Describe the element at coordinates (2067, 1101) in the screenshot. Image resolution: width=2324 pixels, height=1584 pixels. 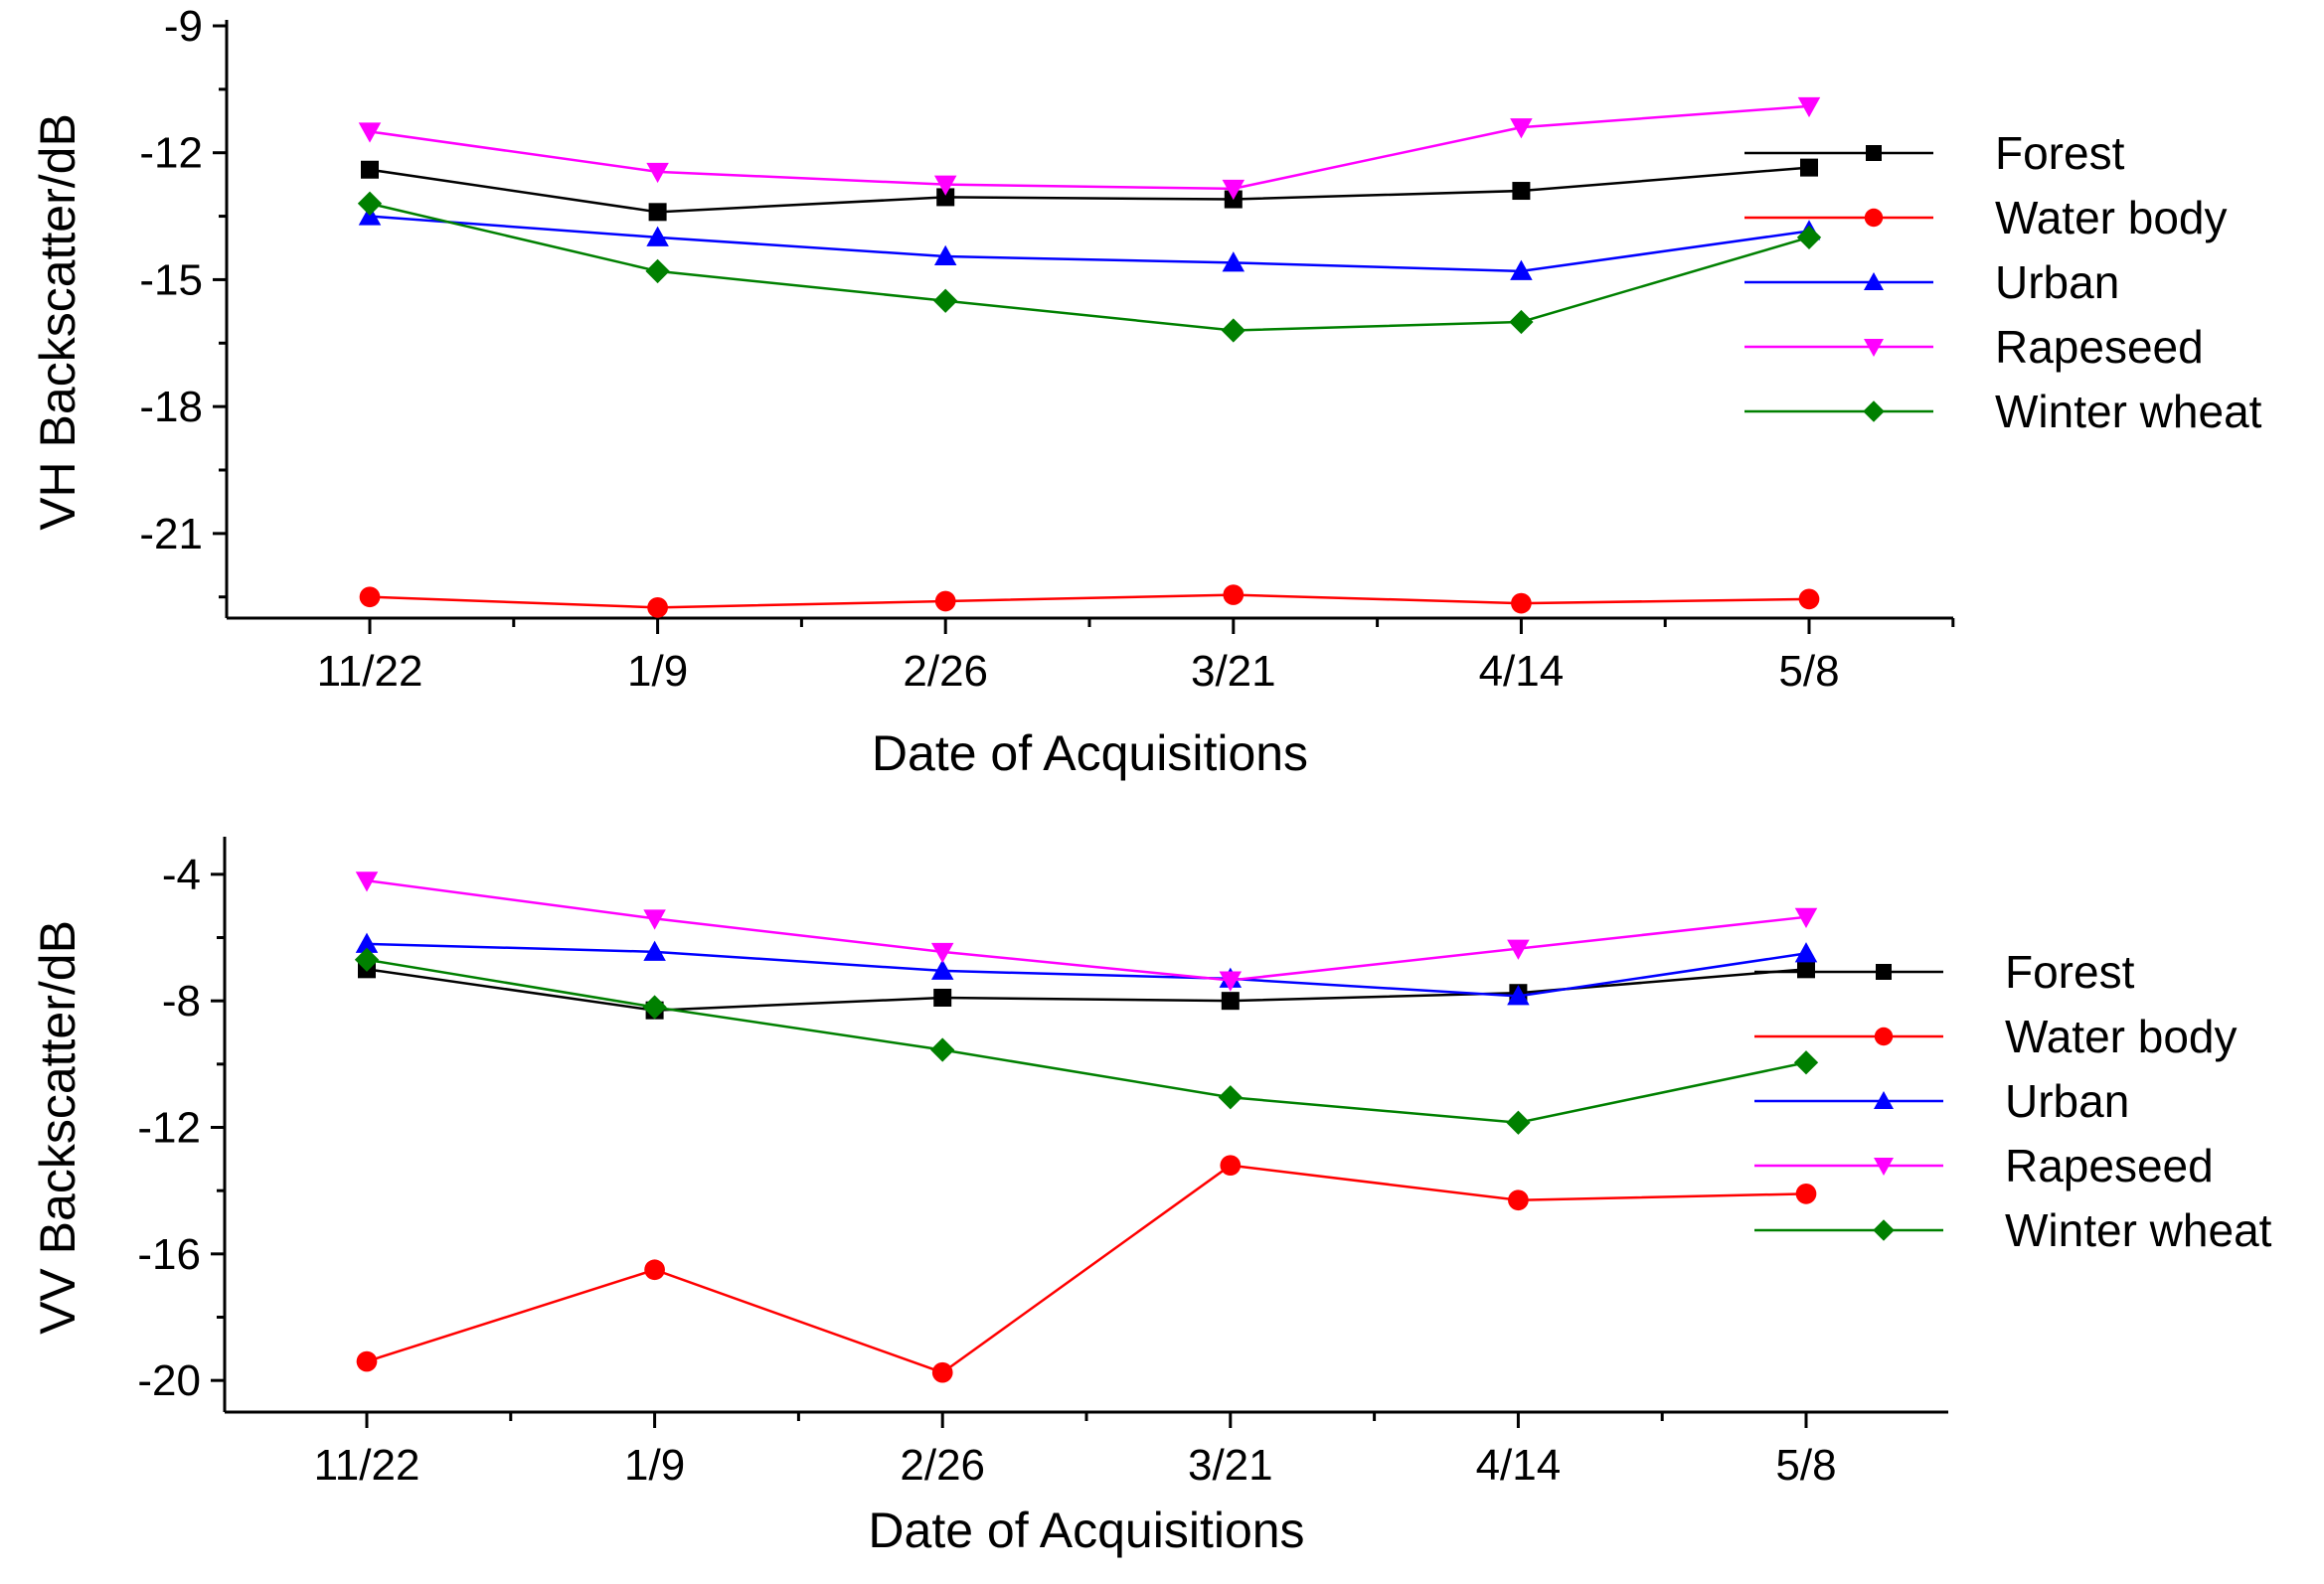
I see `legend-label-urban: Urban` at that location.